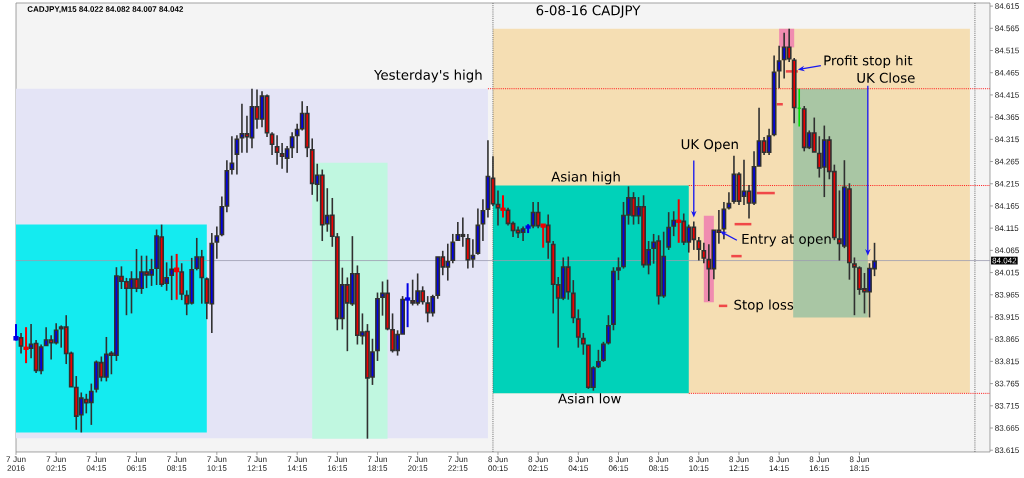 This screenshot has width=1024, height=478. Describe the element at coordinates (739, 463) in the screenshot. I see `x-tick-label: 8 Jun 12:15` at that location.